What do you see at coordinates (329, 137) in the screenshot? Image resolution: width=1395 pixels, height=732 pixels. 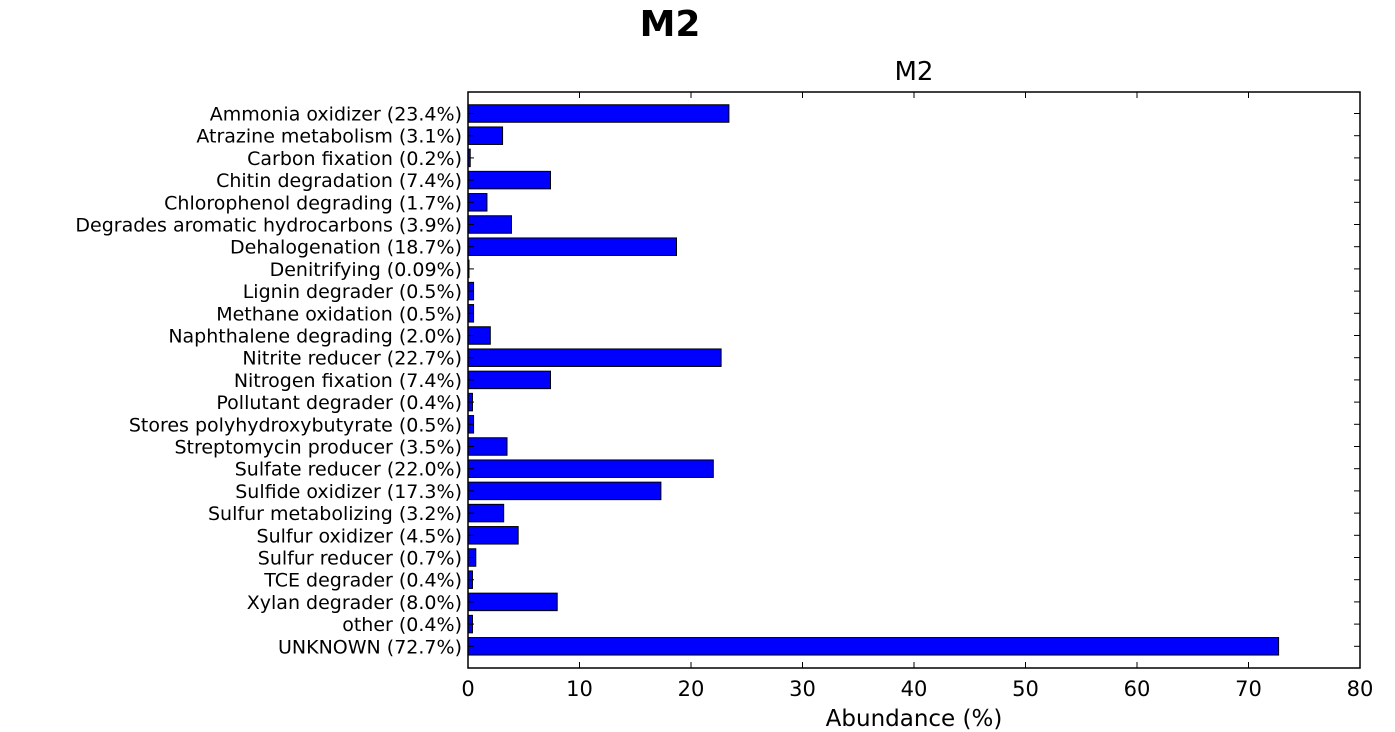 I see `category-label: Atrazine metabolism (3.1%)` at bounding box center [329, 137].